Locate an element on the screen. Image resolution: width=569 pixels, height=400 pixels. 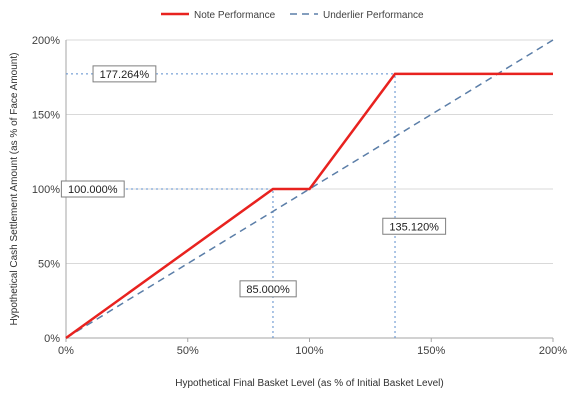
x-tick-label-1: 50% is located at coordinates (188, 351).